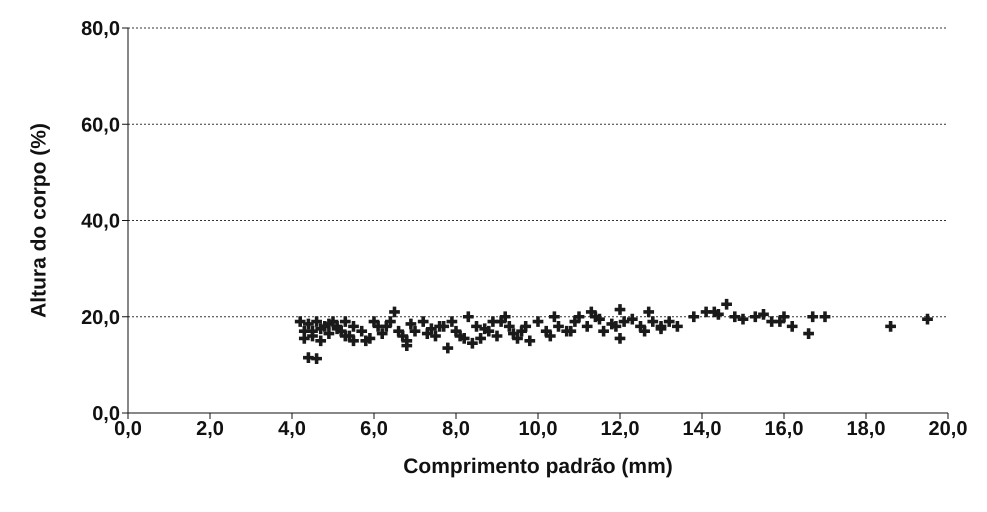 This screenshot has height=512, width=987. Describe the element at coordinates (538, 429) in the screenshot. I see `x-tick-label: 10,0` at that location.